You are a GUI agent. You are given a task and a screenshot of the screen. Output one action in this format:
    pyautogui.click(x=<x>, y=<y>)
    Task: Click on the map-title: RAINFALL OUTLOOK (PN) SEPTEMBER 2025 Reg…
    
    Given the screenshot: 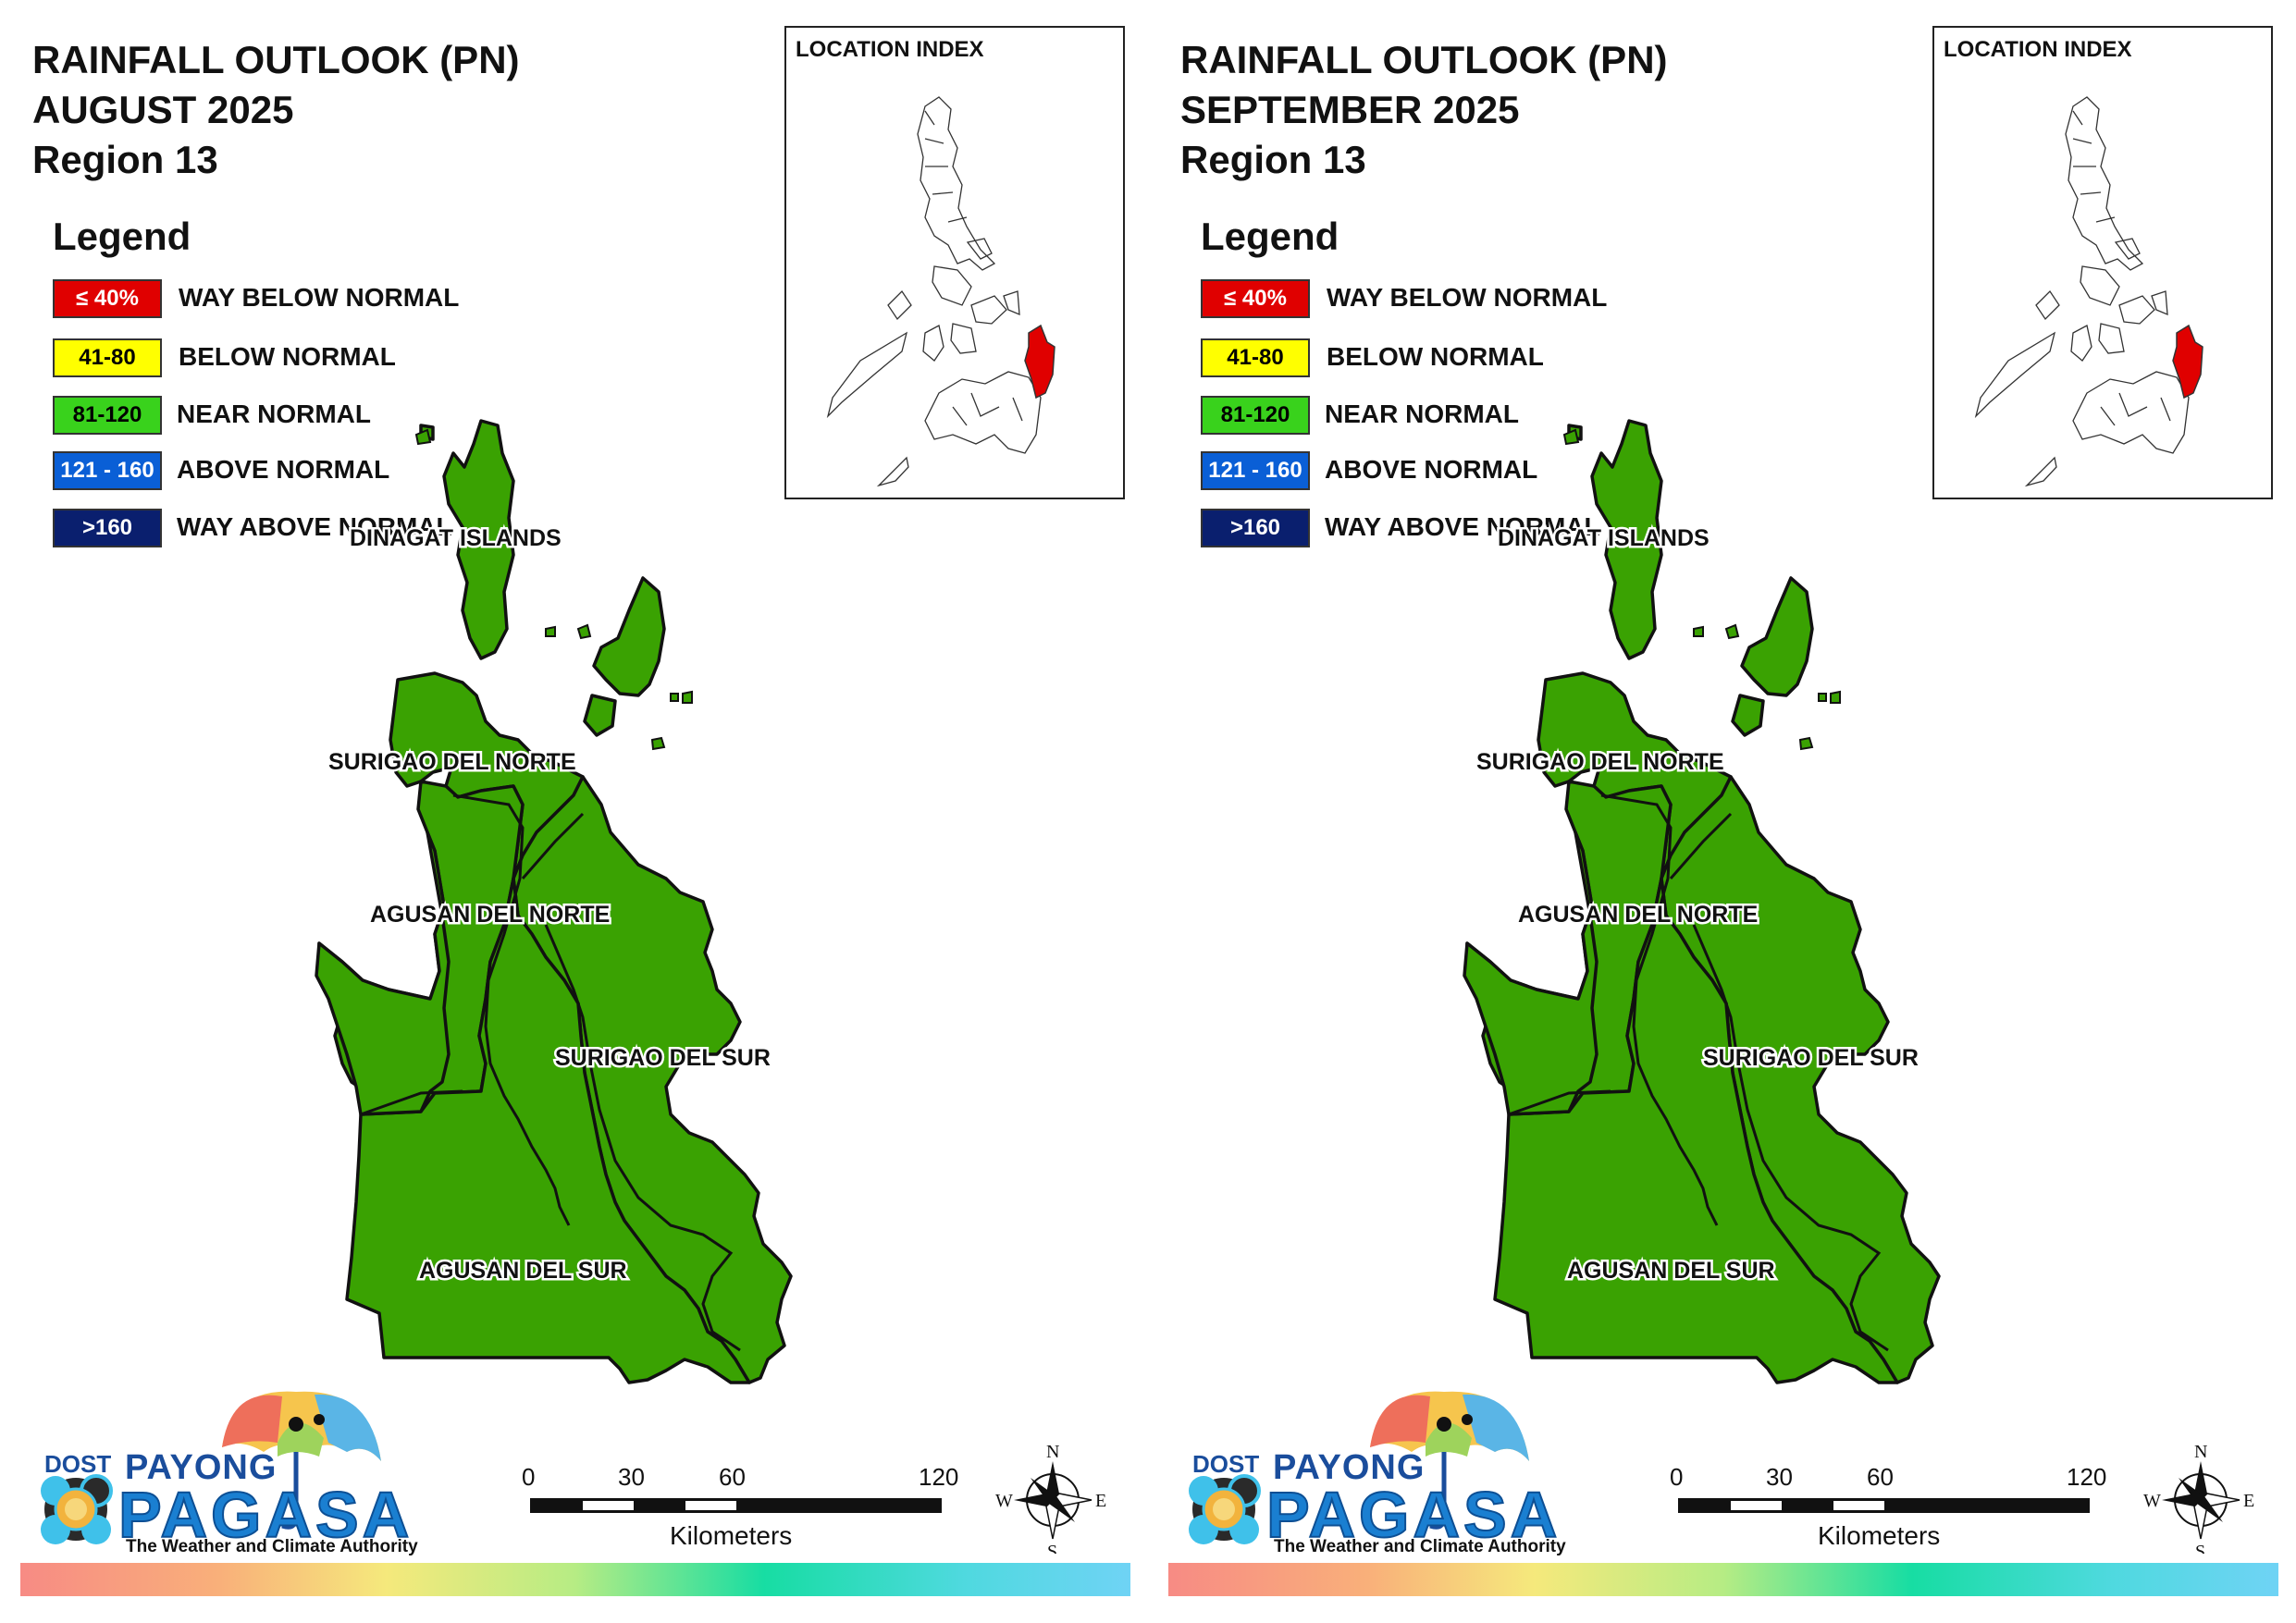 What is the action you would take?
    pyautogui.click(x=1424, y=110)
    